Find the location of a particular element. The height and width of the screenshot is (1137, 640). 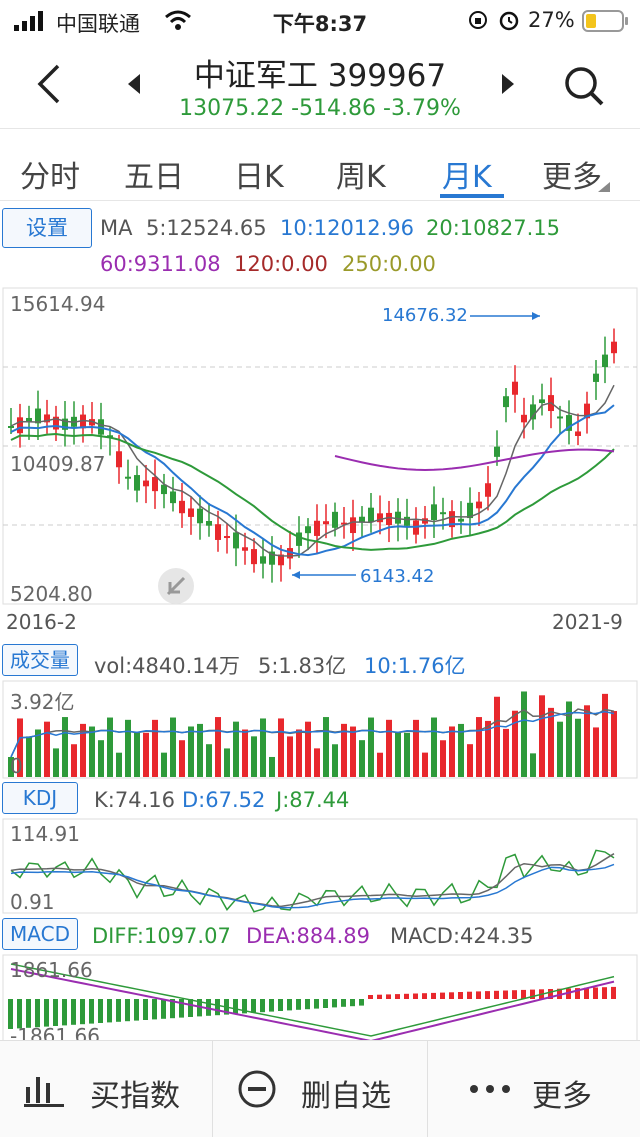

kdj-d-value: D:67.52 is located at coordinates (224, 800).